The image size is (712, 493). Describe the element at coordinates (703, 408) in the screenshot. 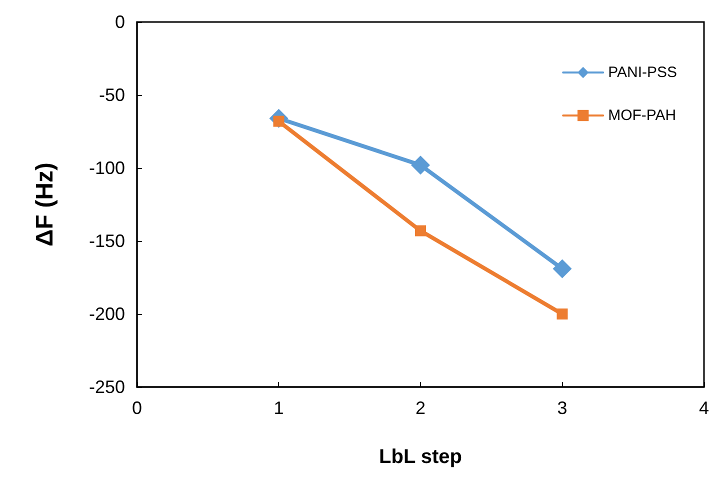

I see `x-tick-label: 4` at that location.